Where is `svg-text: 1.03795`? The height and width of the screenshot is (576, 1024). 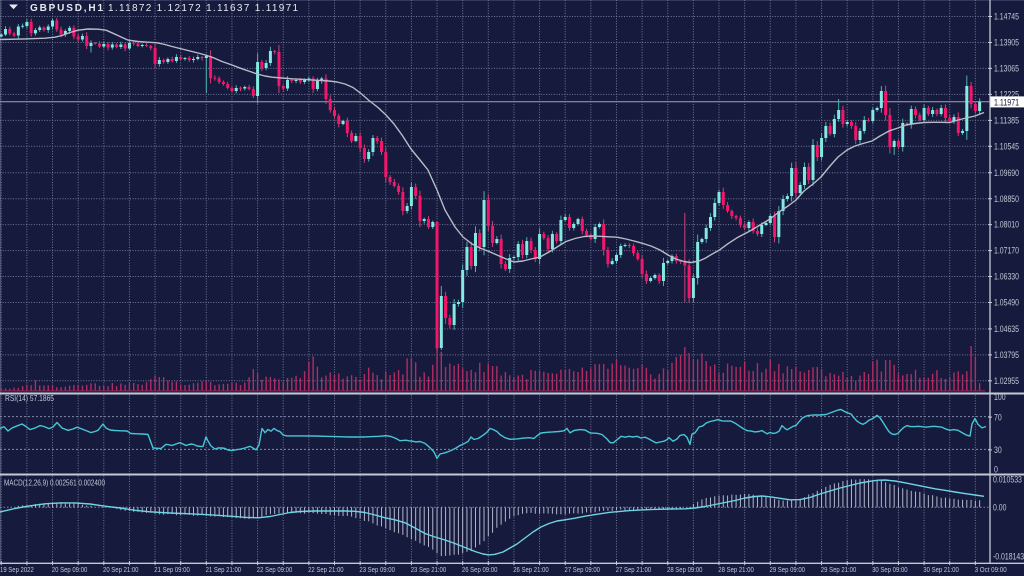
svg-text: 1.03795 is located at coordinates (1006, 355).